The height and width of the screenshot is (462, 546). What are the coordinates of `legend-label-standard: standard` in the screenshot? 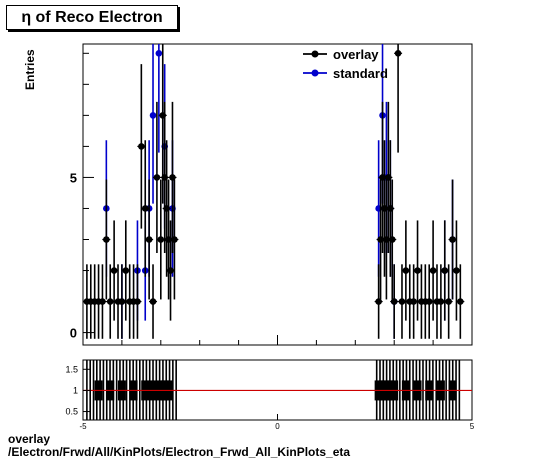 It's located at (360, 73).